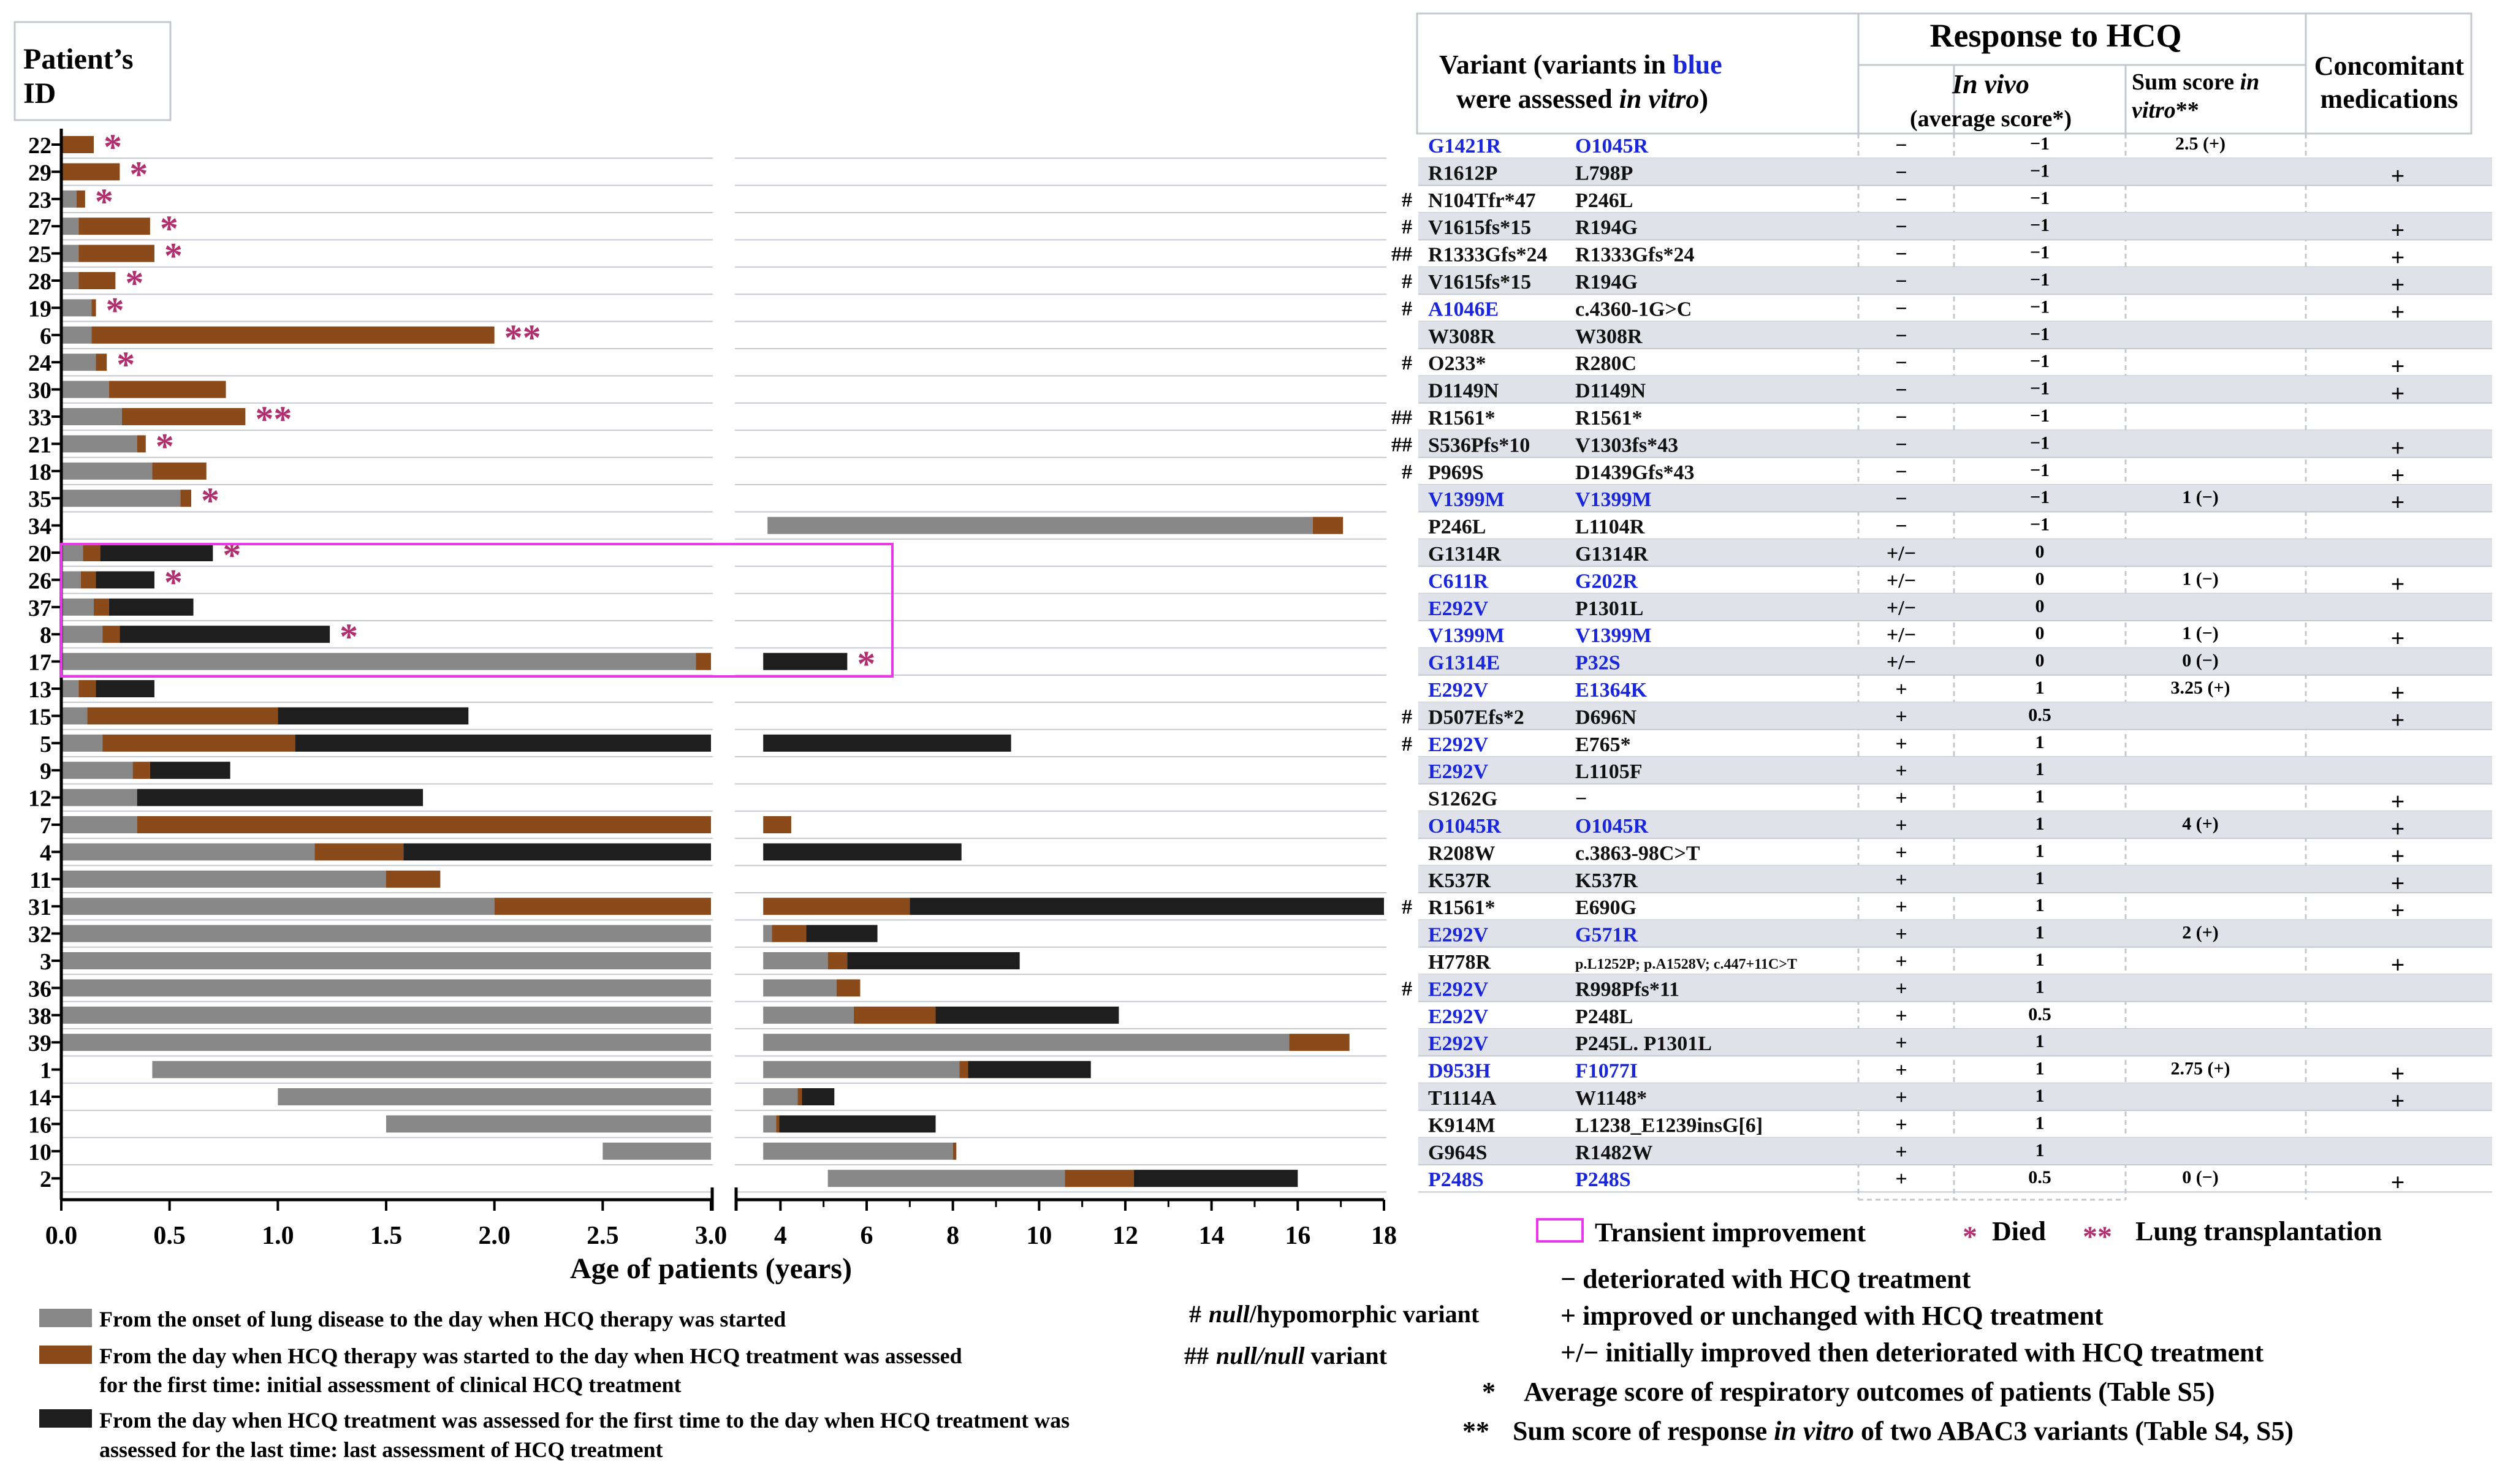  Describe the element at coordinates (1464, 663) in the screenshot. I see `variant-1: G1314E` at that location.